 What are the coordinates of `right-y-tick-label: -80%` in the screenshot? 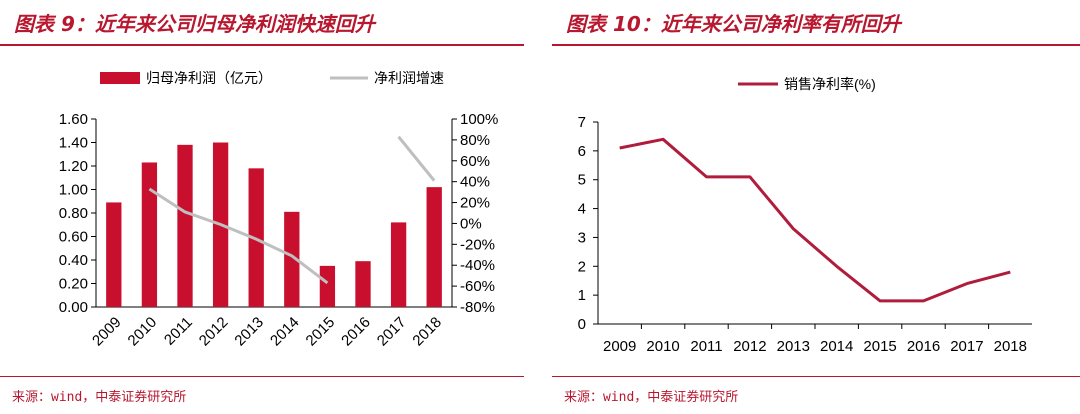 It's located at (477, 307).